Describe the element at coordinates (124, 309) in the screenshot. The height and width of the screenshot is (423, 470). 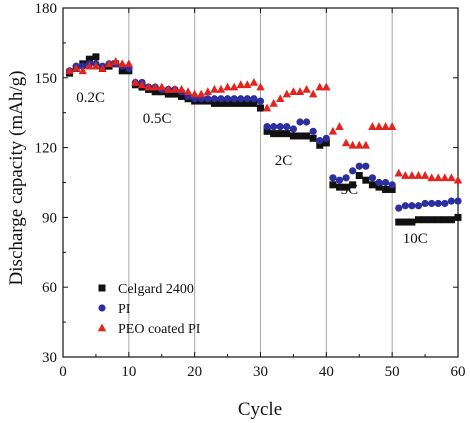
I see `legend-label: PI` at that location.